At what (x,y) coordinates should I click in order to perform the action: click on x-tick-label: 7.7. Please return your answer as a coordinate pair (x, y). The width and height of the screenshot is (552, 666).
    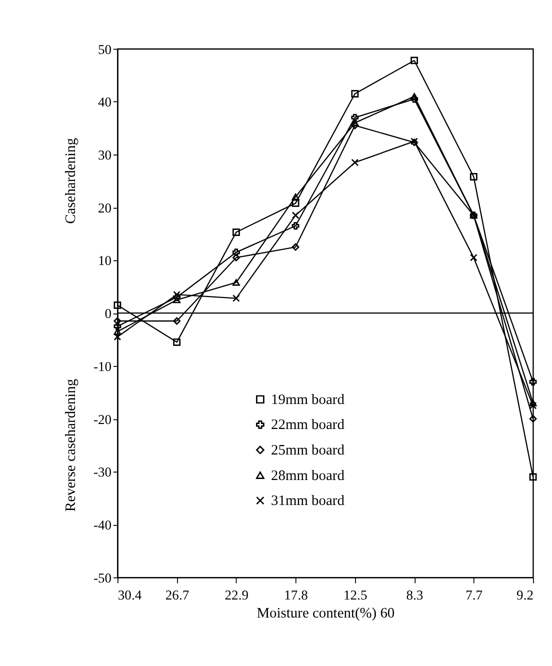
    Looking at the image, I should click on (474, 594).